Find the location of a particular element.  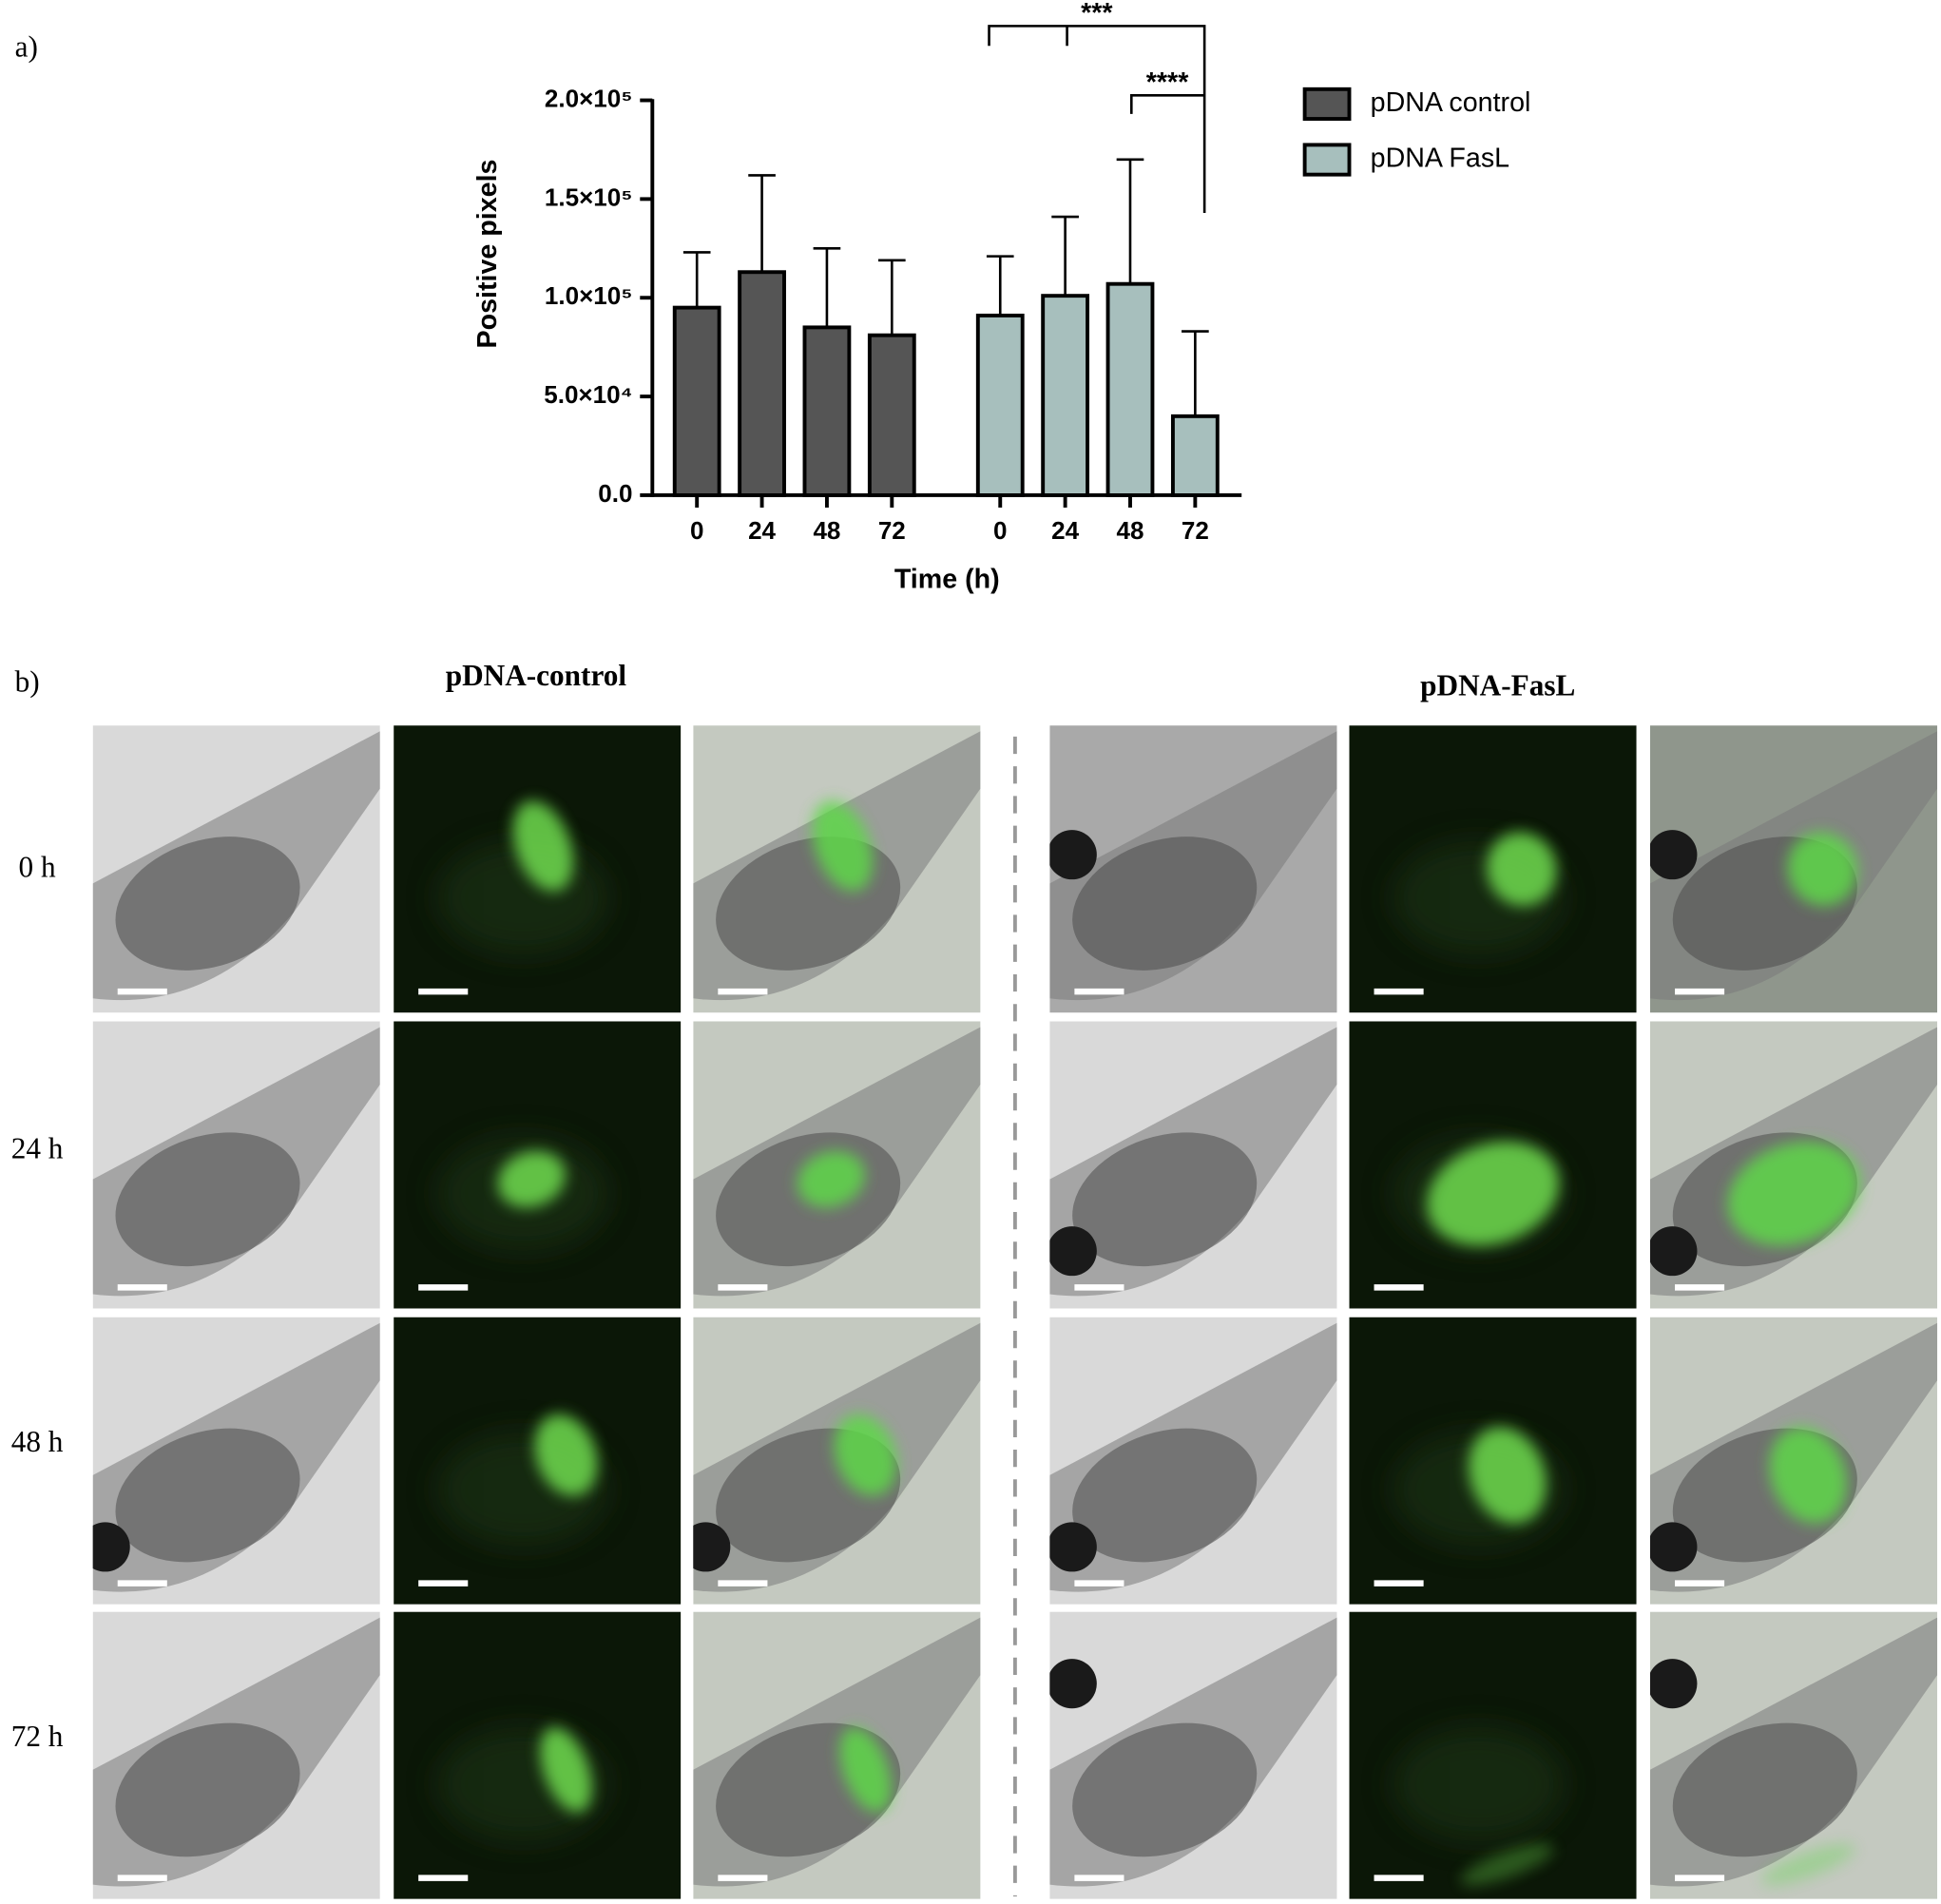

annotation: **** is located at coordinates (1167, 82).